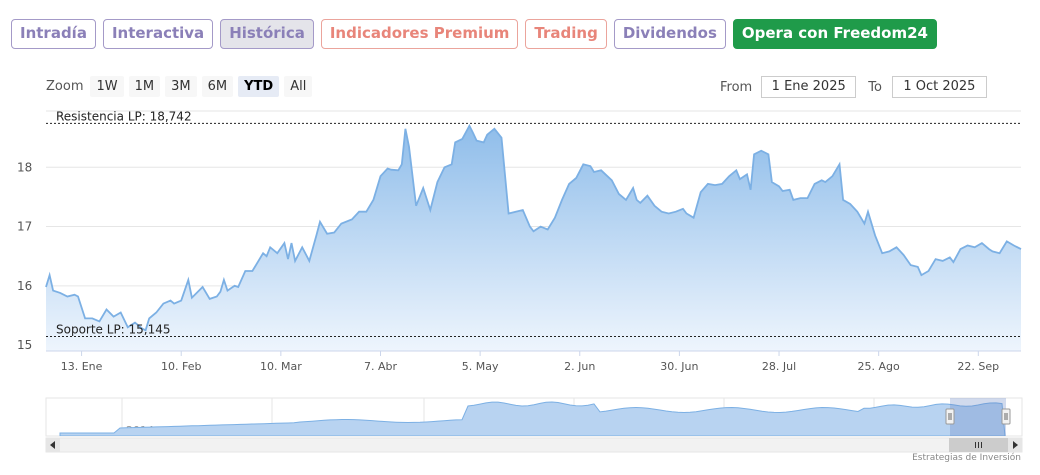  Describe the element at coordinates (52, 445) in the screenshot. I see `scroll-left-arrow-icon` at that location.